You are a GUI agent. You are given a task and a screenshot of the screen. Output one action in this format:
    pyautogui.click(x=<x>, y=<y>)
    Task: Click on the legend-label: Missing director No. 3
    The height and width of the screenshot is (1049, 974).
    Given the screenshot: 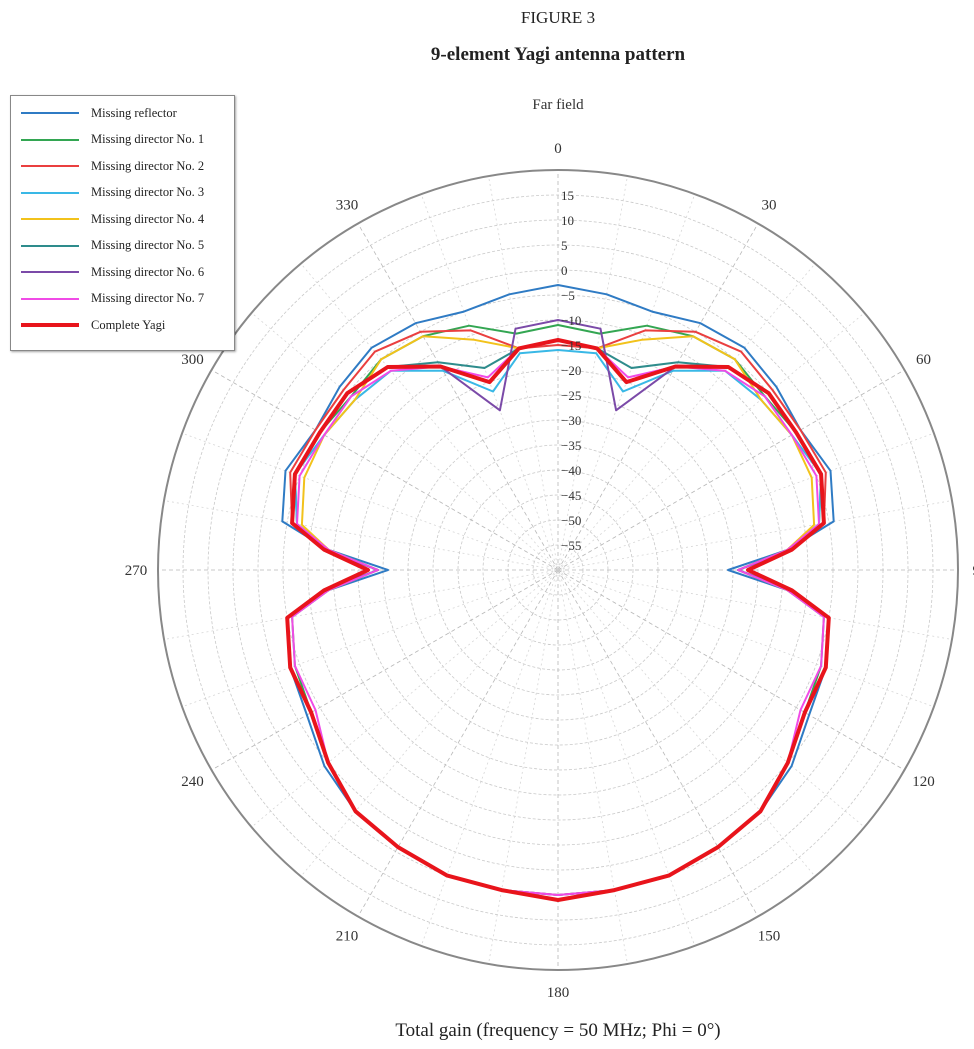 What is the action you would take?
    pyautogui.click(x=148, y=192)
    